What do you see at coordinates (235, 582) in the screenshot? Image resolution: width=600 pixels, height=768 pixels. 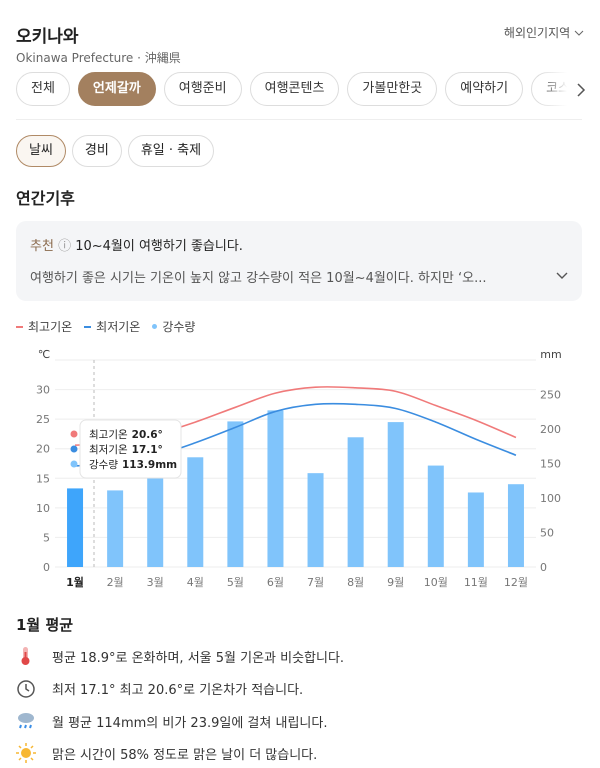 I see `x-tick-label: 5월` at bounding box center [235, 582].